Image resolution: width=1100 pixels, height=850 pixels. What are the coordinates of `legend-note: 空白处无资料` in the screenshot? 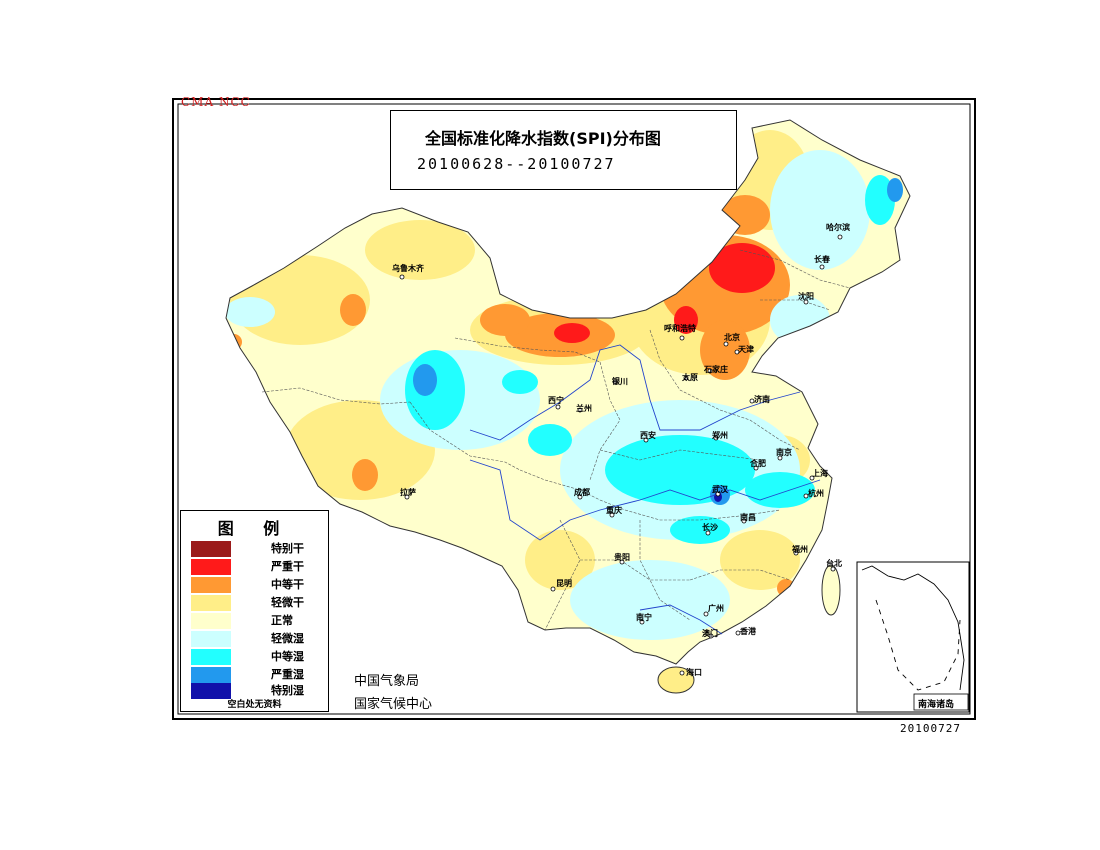 It's located at (254, 705).